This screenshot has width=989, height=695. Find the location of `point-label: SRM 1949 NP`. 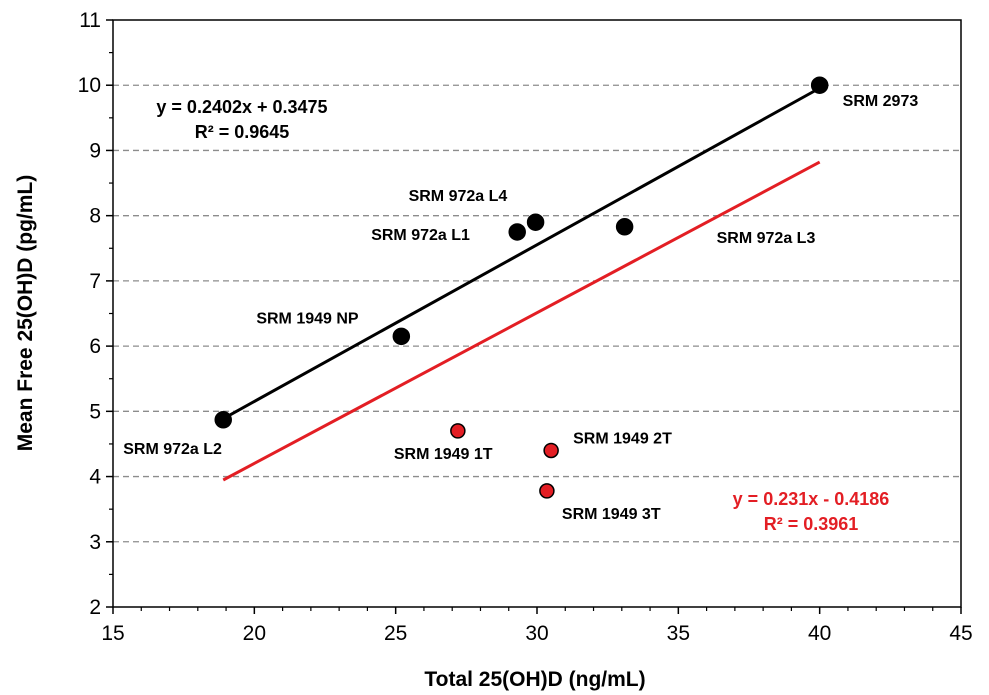

point-label: SRM 1949 NP is located at coordinates (307, 318).